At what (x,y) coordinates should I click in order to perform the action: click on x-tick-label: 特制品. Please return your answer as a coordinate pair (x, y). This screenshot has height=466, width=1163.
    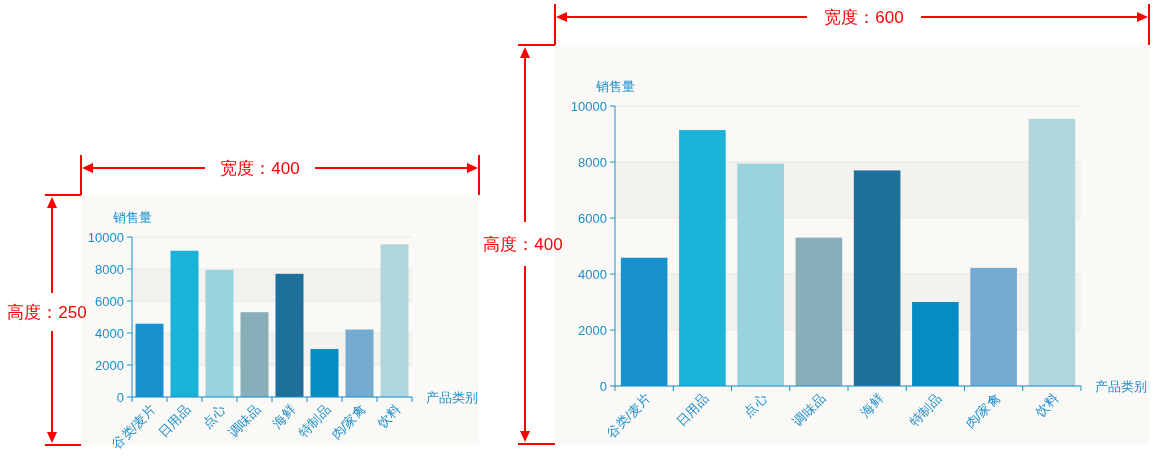
    Looking at the image, I should click on (925, 409).